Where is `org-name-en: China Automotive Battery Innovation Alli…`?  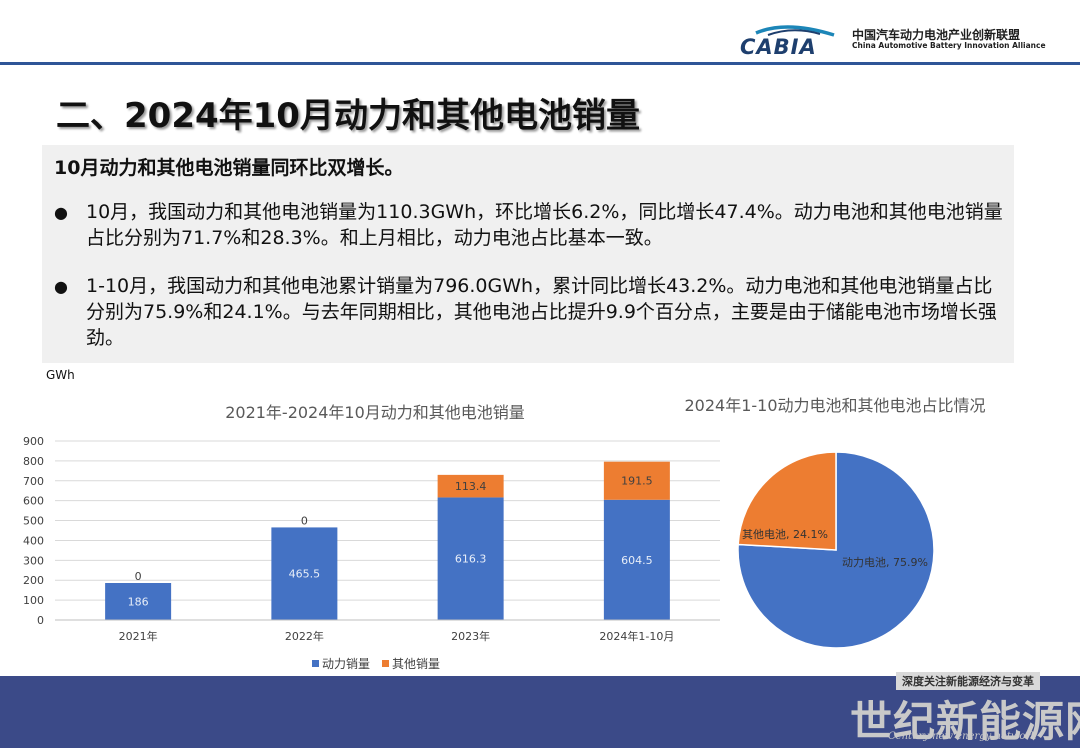
org-name-en: China Automotive Battery Innovation Alli… is located at coordinates (949, 45).